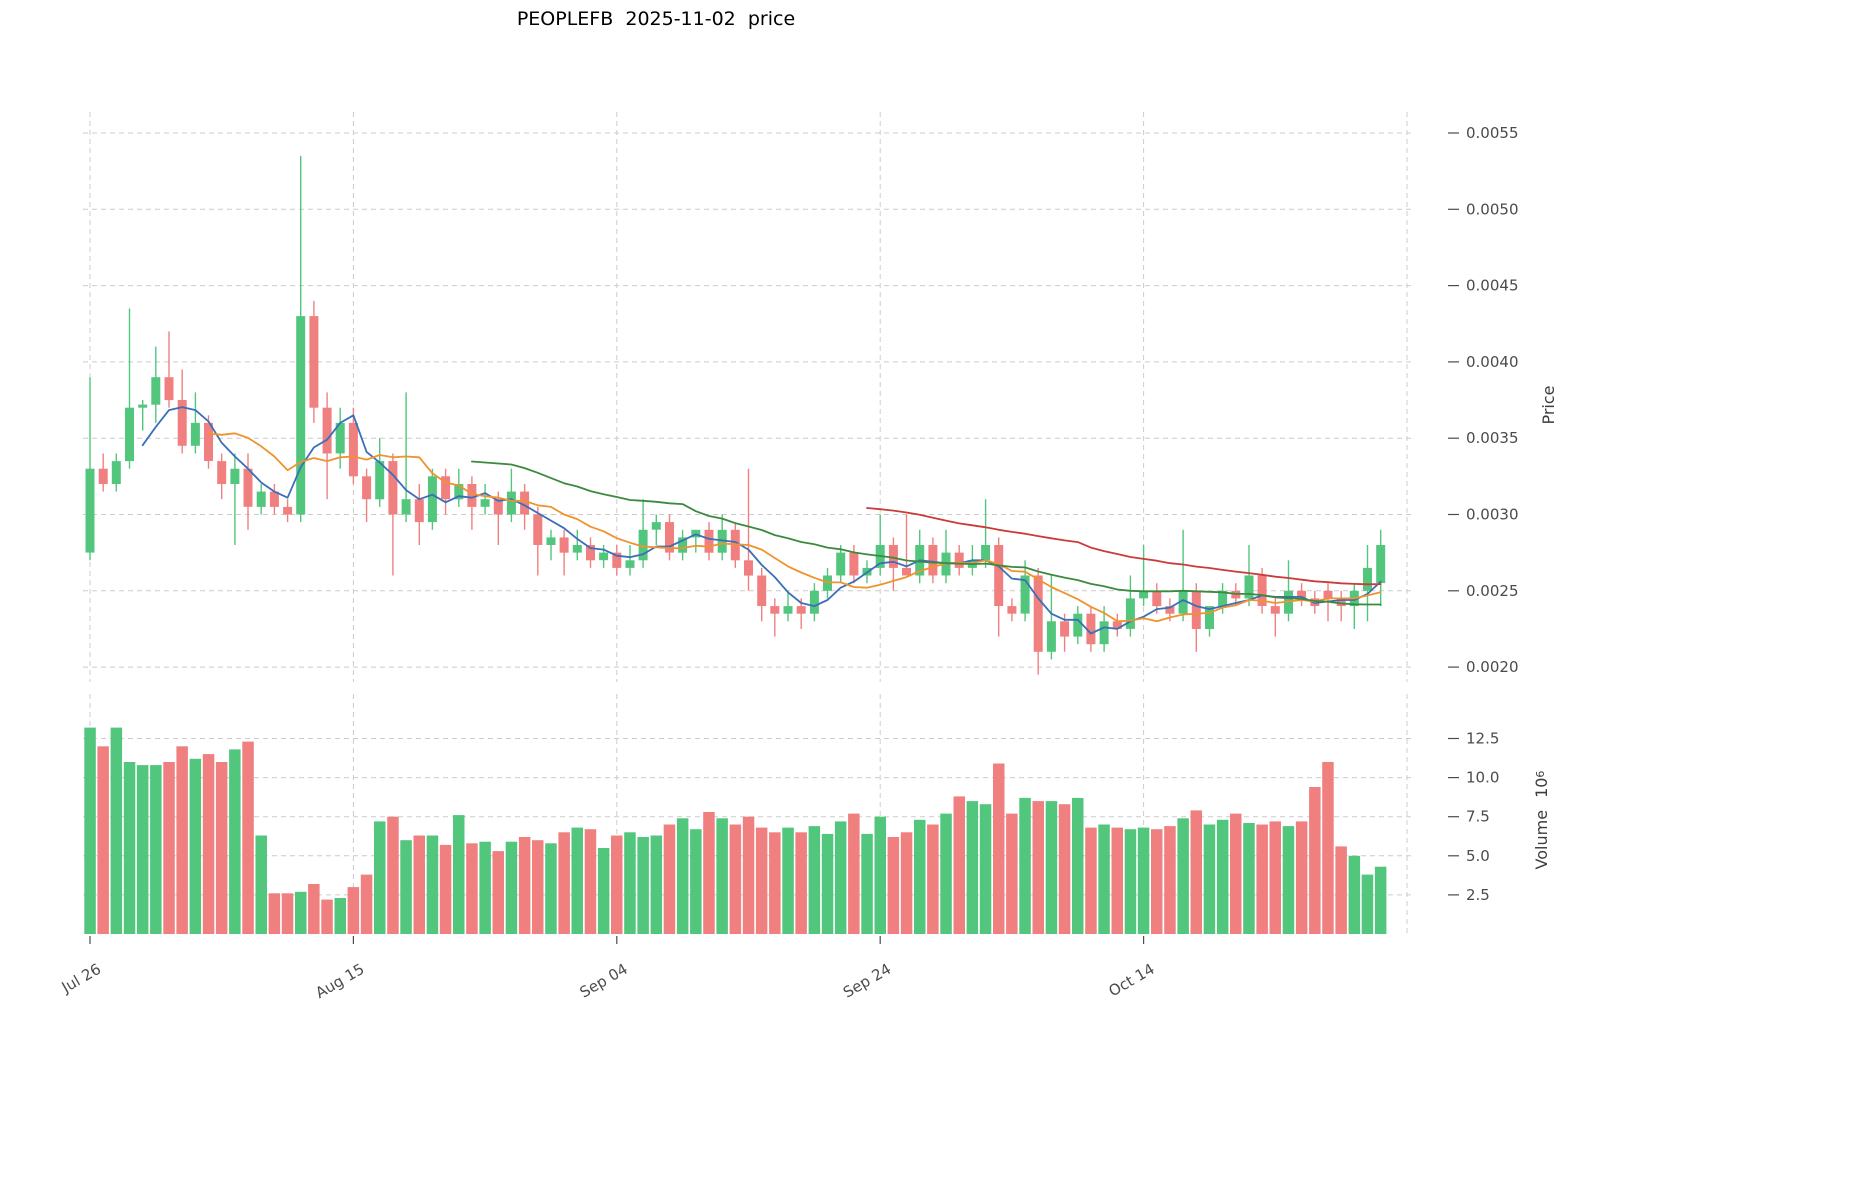 This screenshot has height=1202, width=1873. Describe the element at coordinates (1492, 209) in the screenshot. I see `price-tick-label: 0.0050` at that location.